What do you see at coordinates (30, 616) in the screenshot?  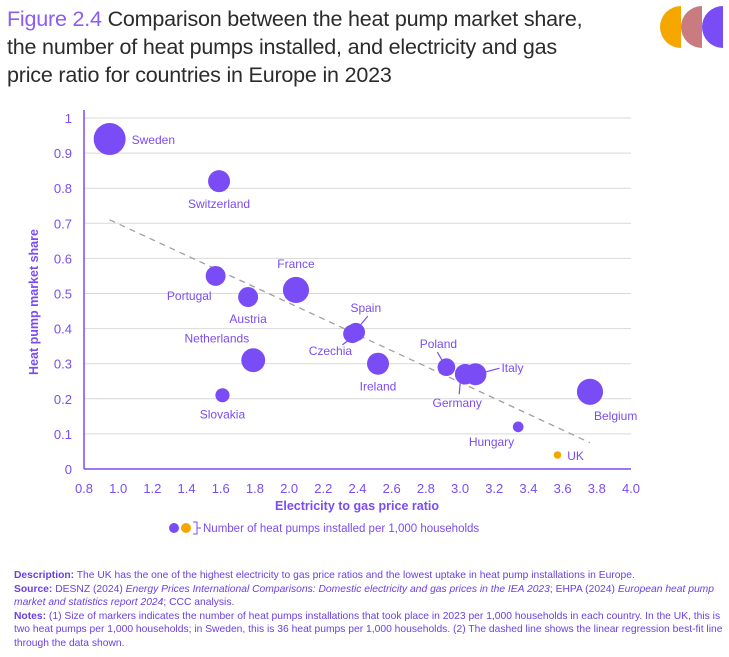 I see `notes-label: Notes:` at bounding box center [30, 616].